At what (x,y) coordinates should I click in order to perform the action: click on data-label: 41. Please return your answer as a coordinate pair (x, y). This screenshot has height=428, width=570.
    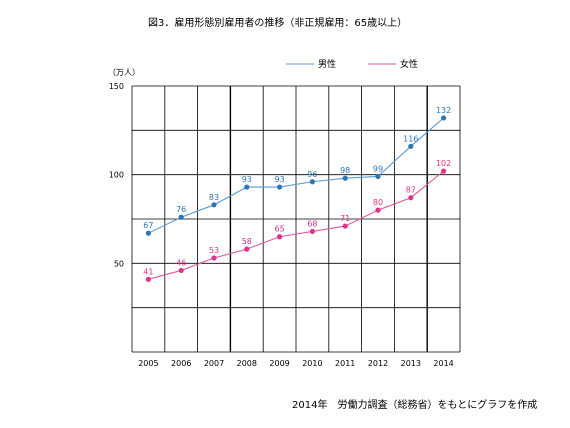
    Looking at the image, I should click on (148, 271).